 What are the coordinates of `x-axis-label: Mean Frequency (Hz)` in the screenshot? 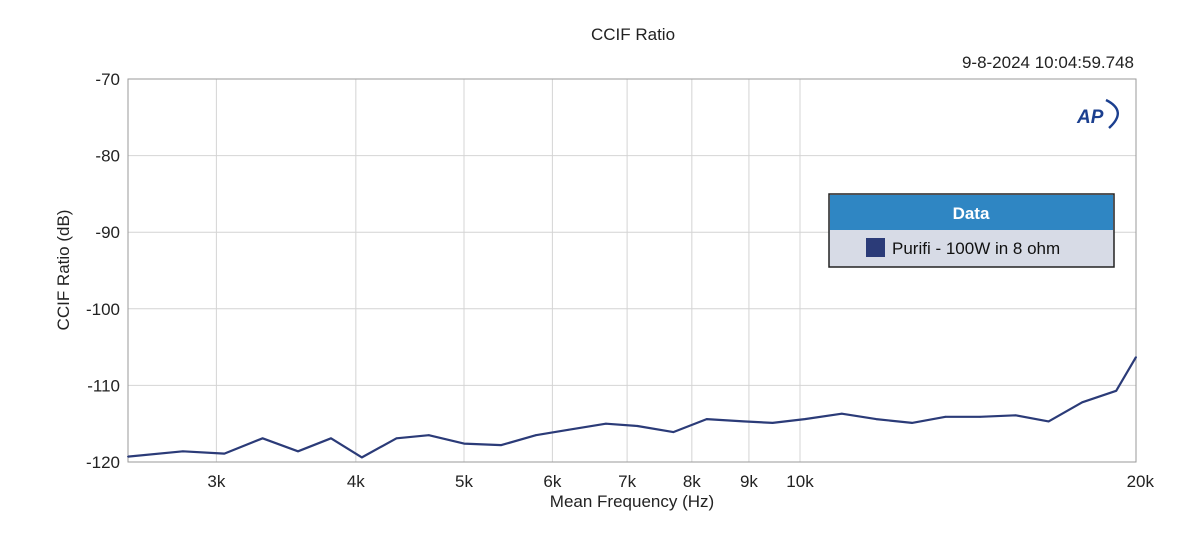 It's located at (632, 501).